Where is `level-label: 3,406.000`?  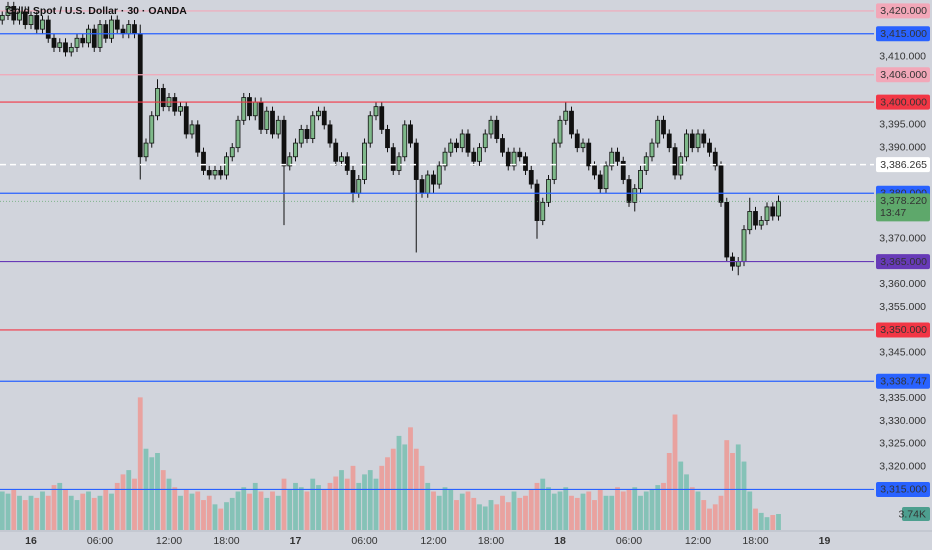 level-label: 3,406.000 is located at coordinates (903, 75).